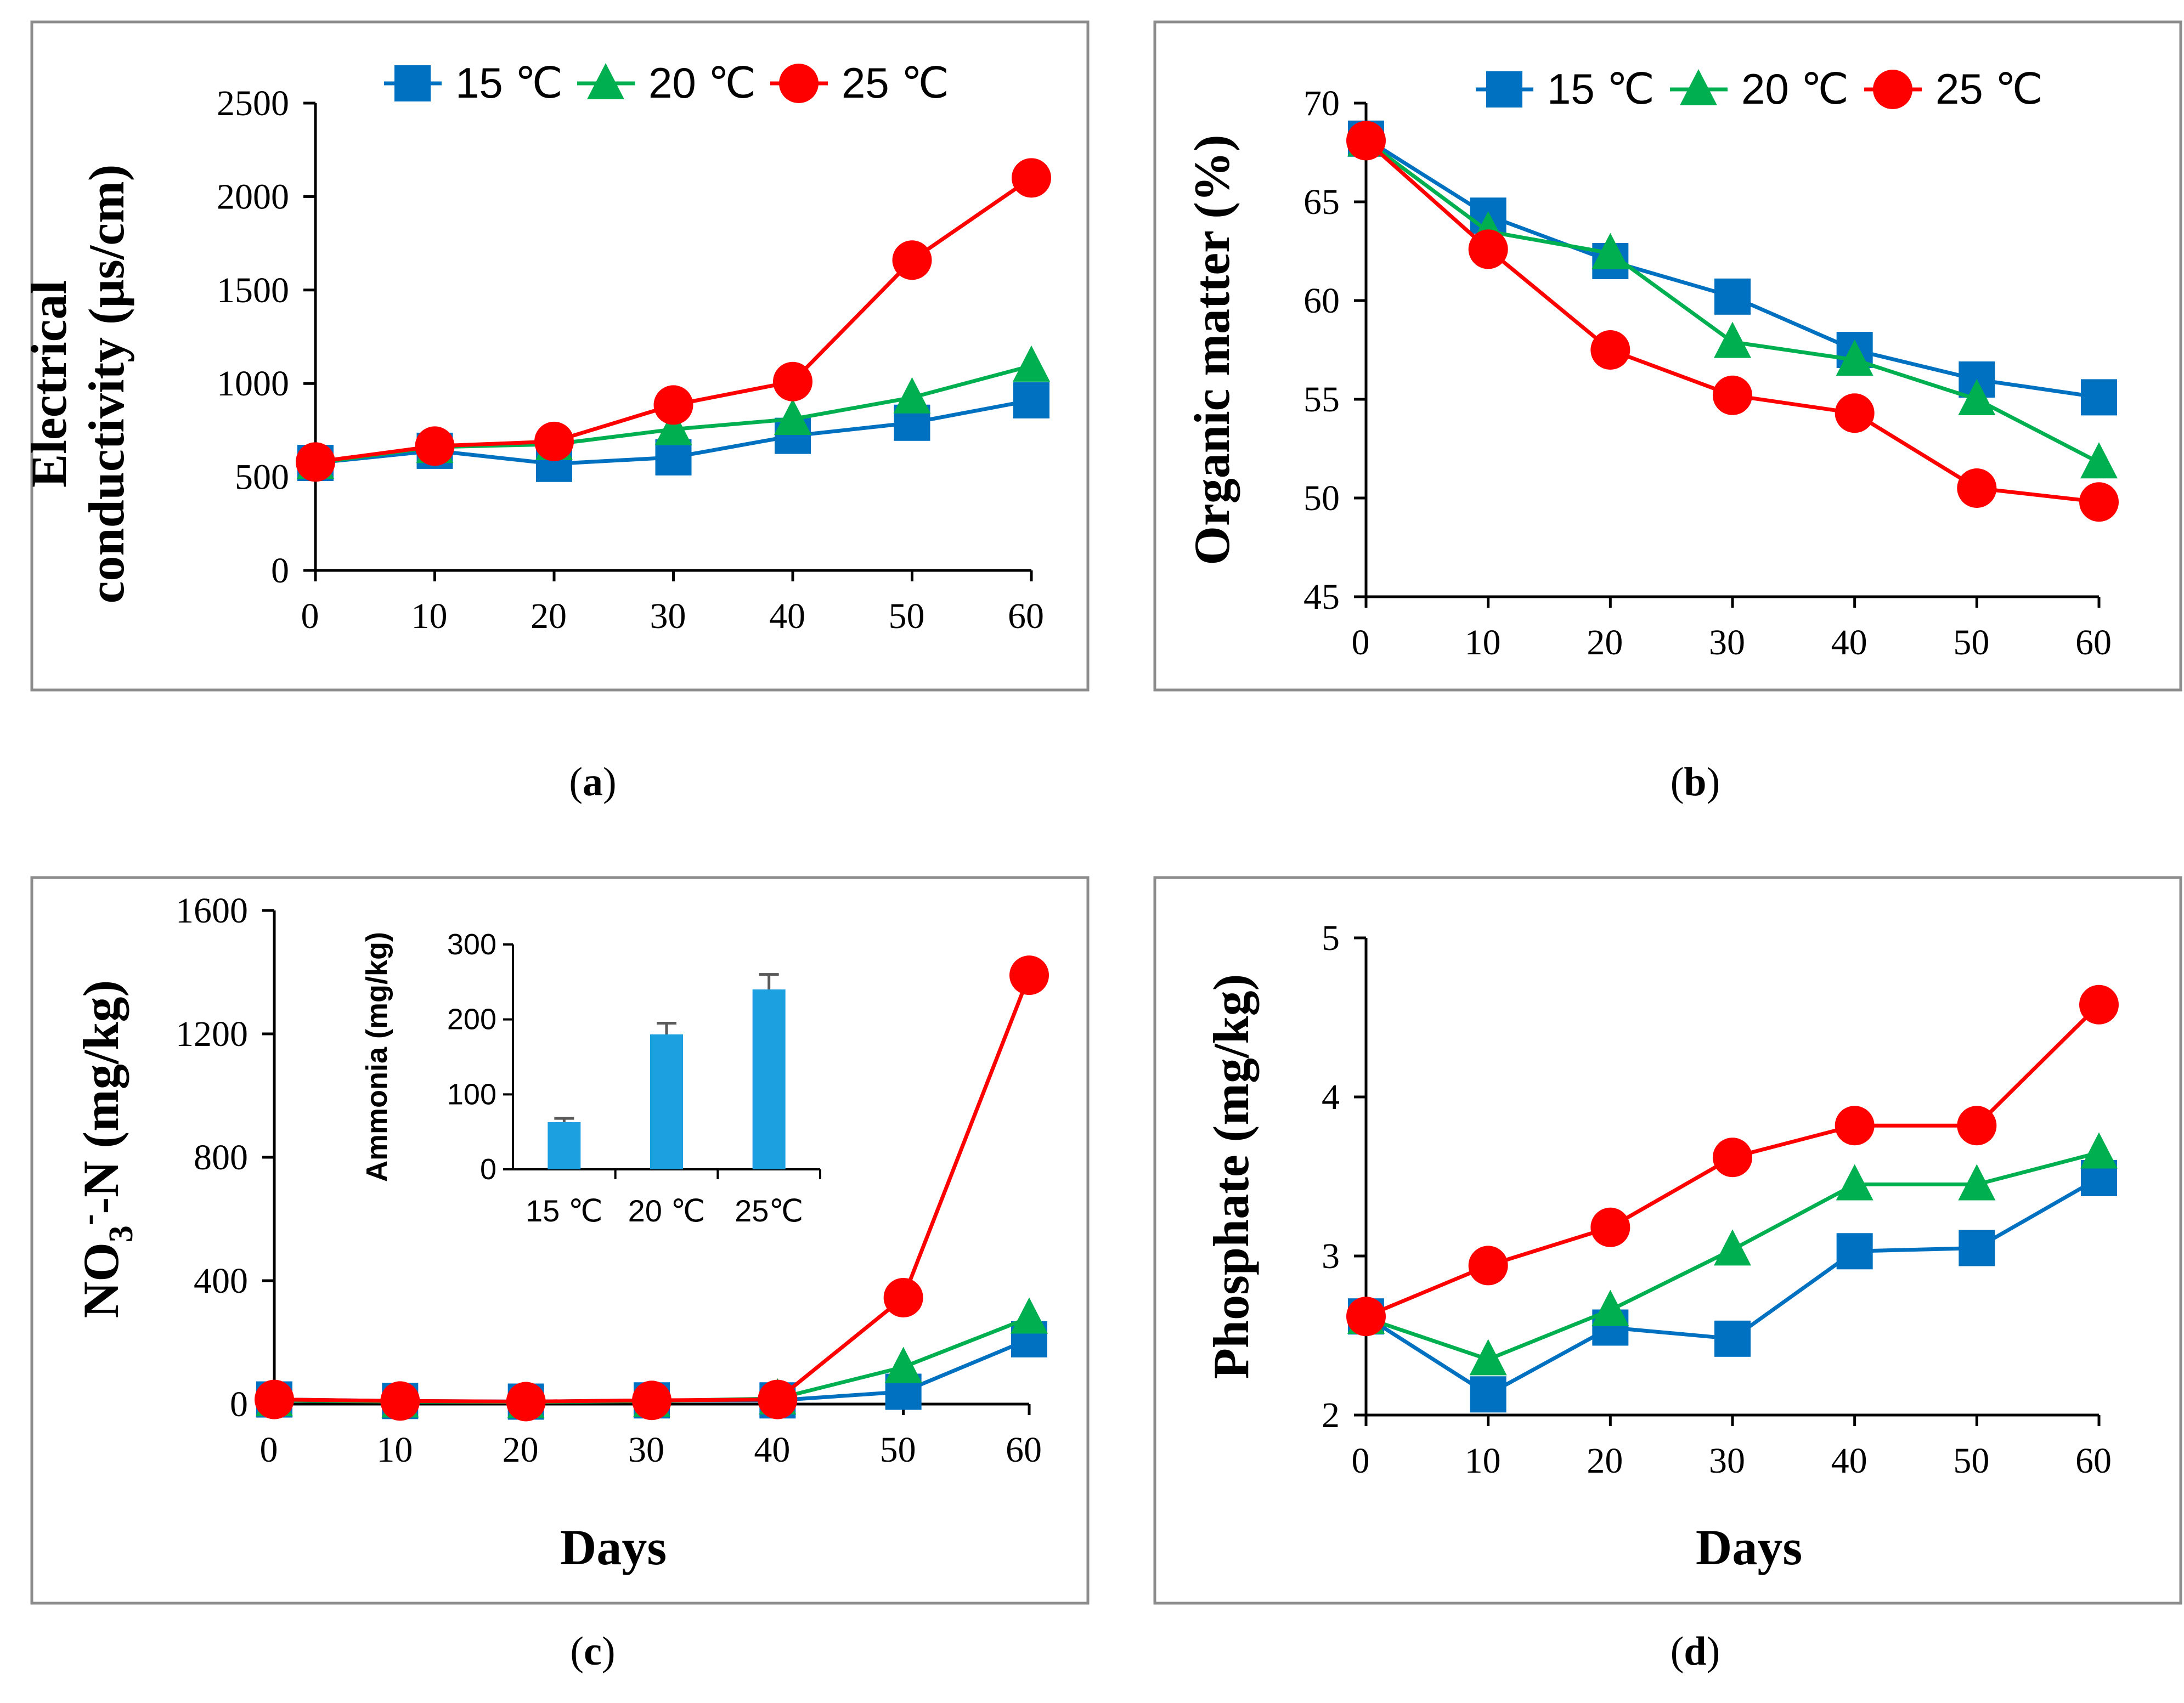 The height and width of the screenshot is (1703, 2184). I want to click on y-tick-label: 45, so click(1322, 597).